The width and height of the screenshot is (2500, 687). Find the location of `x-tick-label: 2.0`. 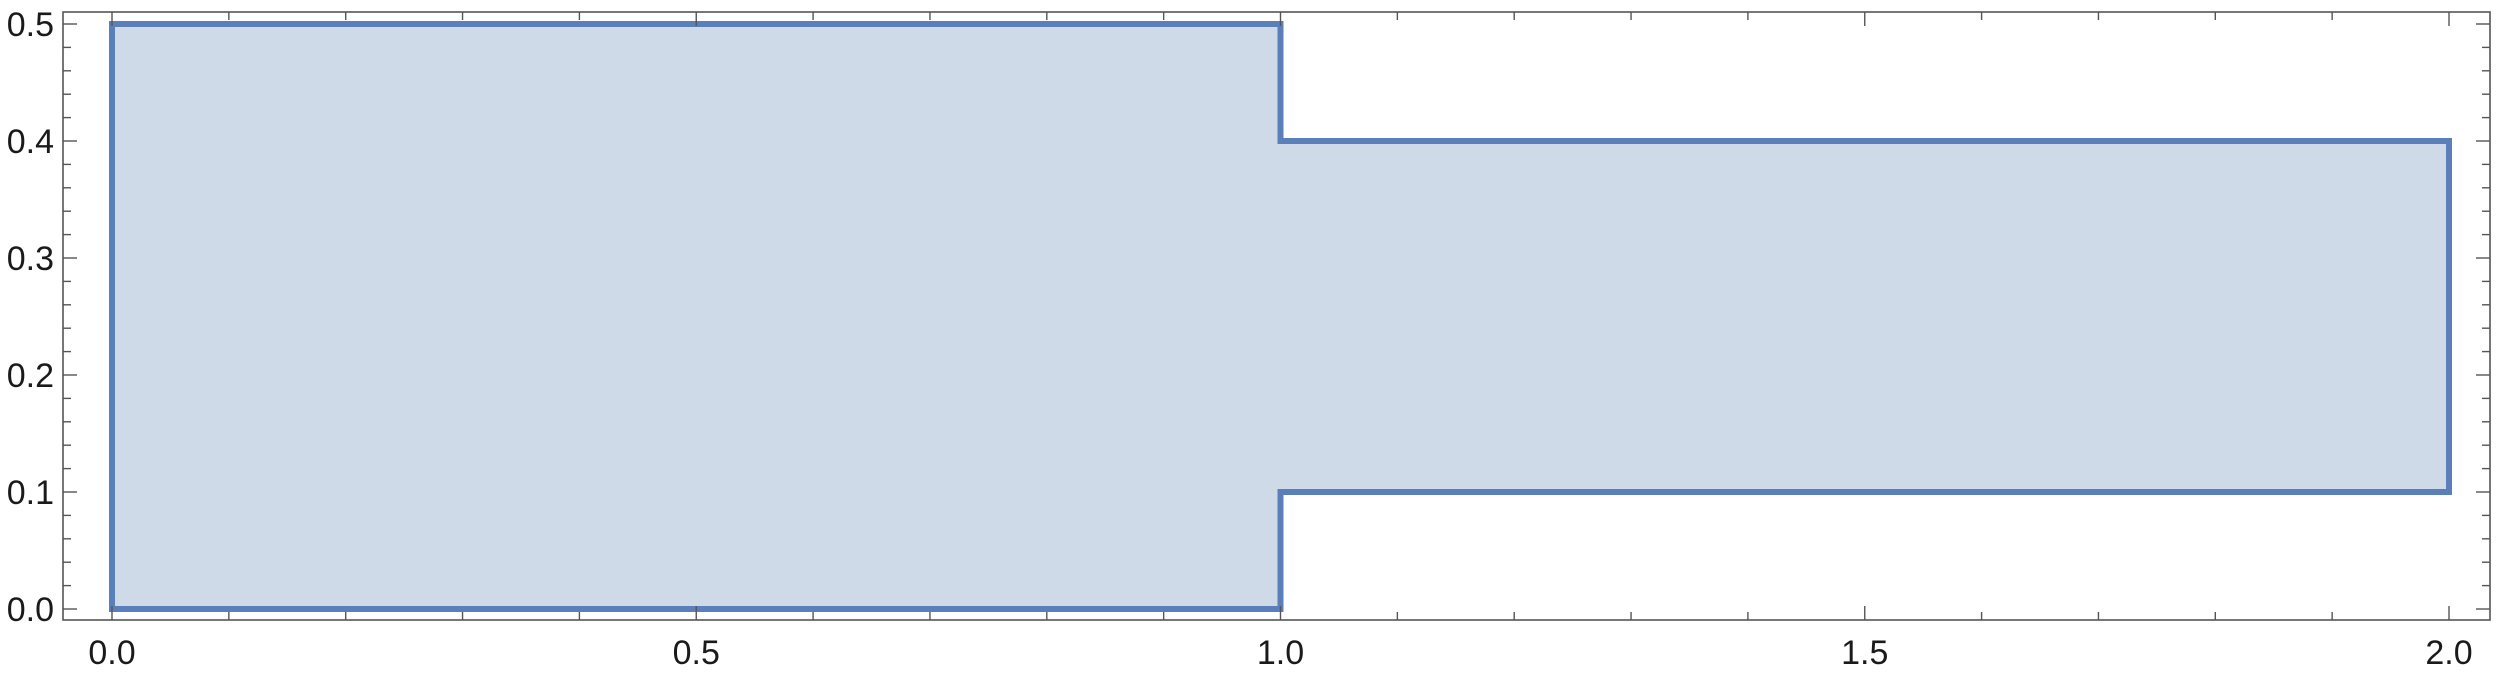

x-tick-label: 2.0 is located at coordinates (2448, 653).